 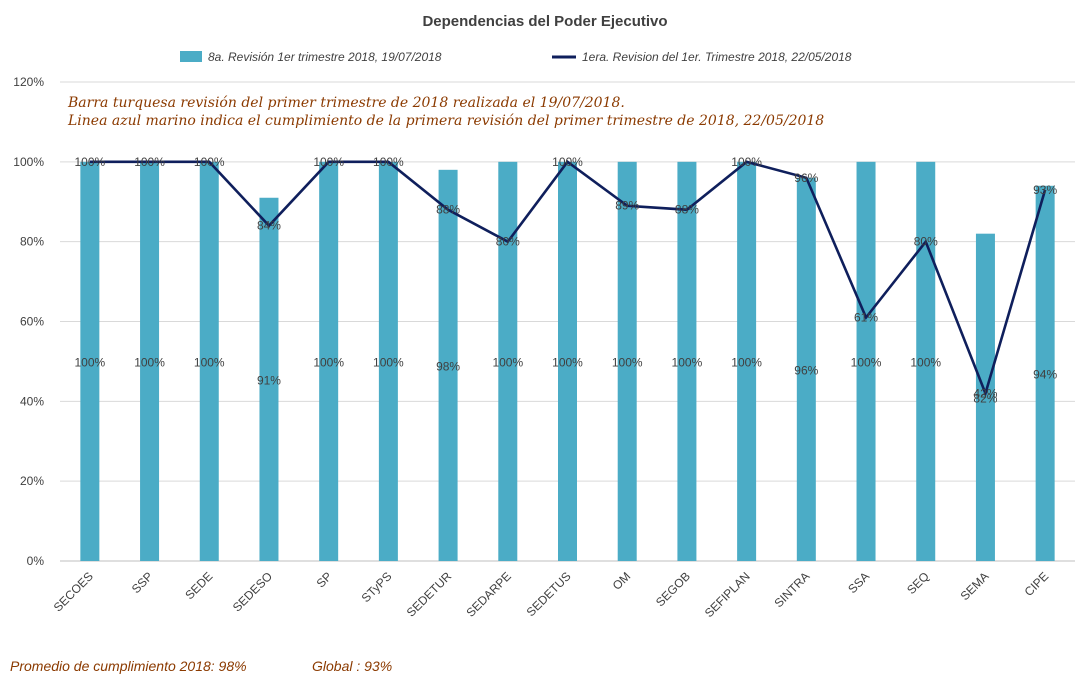 What do you see at coordinates (488, 594) in the screenshot?
I see `x-tick-label: SEDARPE` at bounding box center [488, 594].